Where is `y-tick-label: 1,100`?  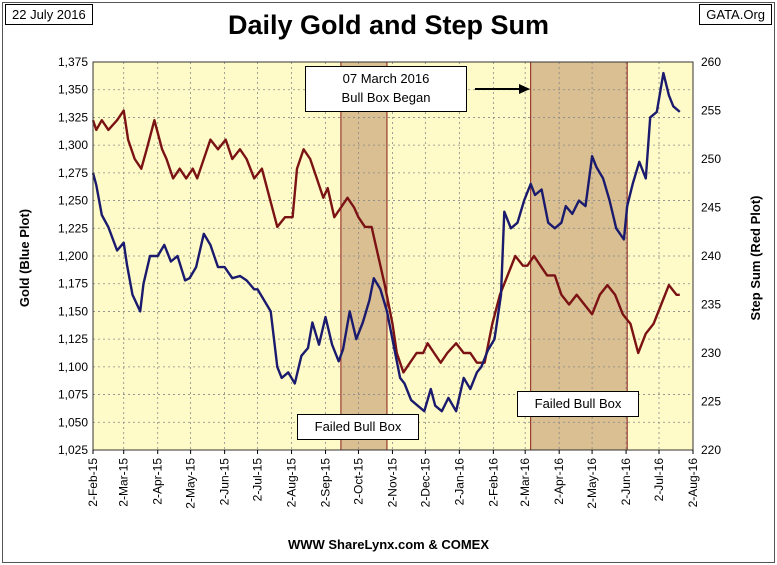 y-tick-label: 1,100 is located at coordinates (73, 367).